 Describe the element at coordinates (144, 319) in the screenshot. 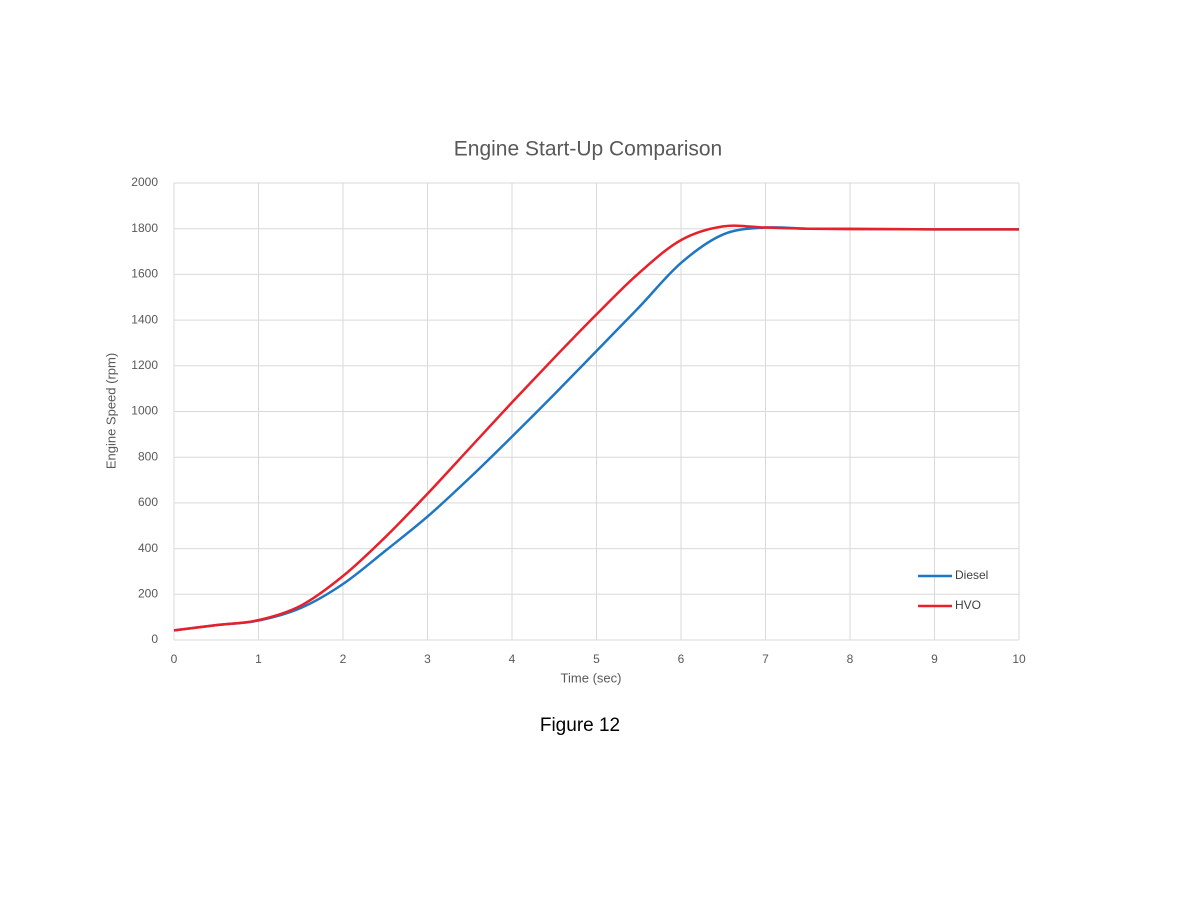

I see `y-tick-label: 1400` at that location.